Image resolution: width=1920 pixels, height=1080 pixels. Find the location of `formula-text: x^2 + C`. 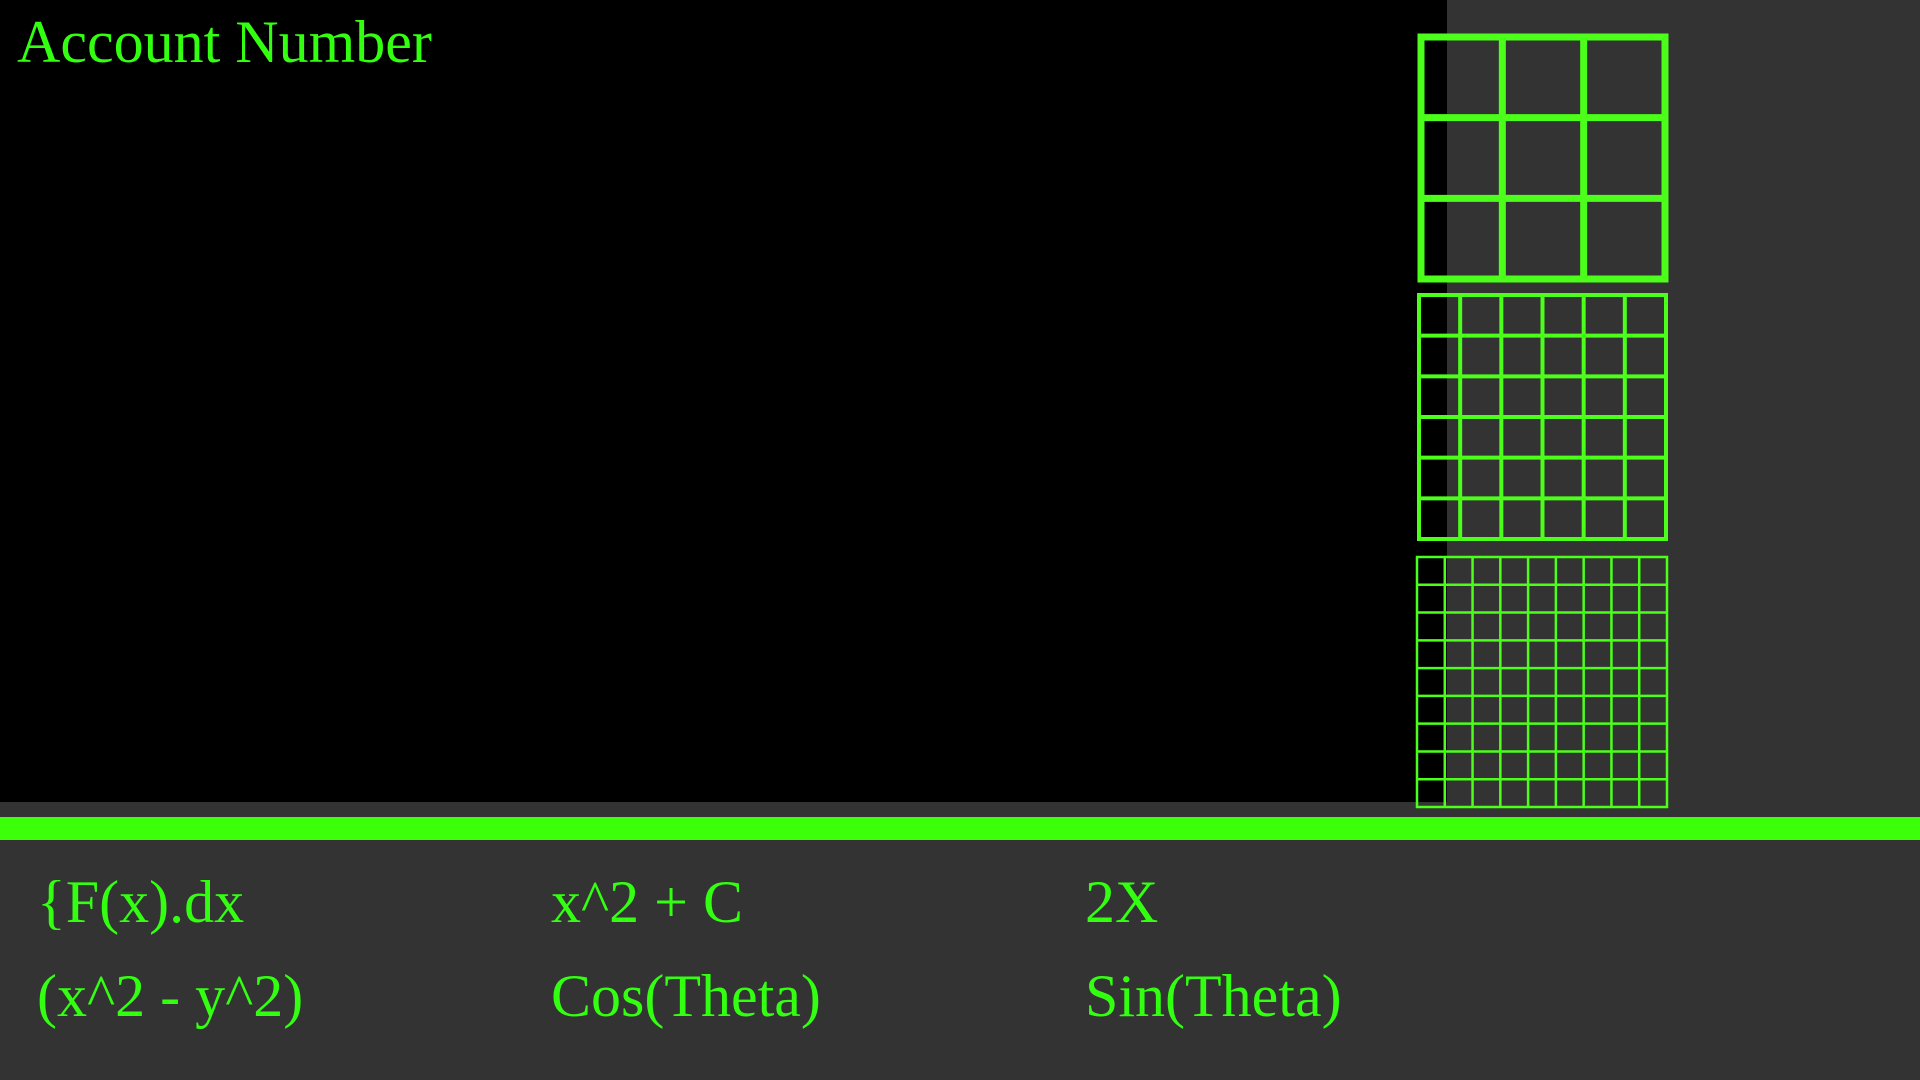

formula-text: x^2 + C is located at coordinates (647, 902).